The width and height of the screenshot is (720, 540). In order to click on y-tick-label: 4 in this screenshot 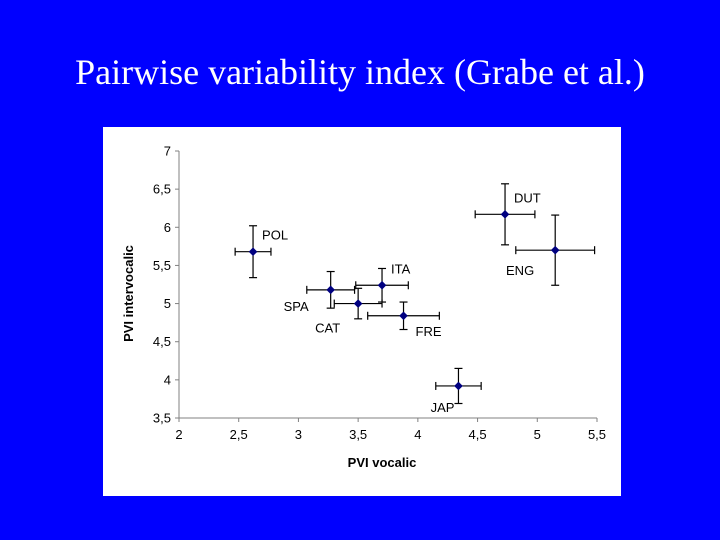, I will do `click(167, 379)`.